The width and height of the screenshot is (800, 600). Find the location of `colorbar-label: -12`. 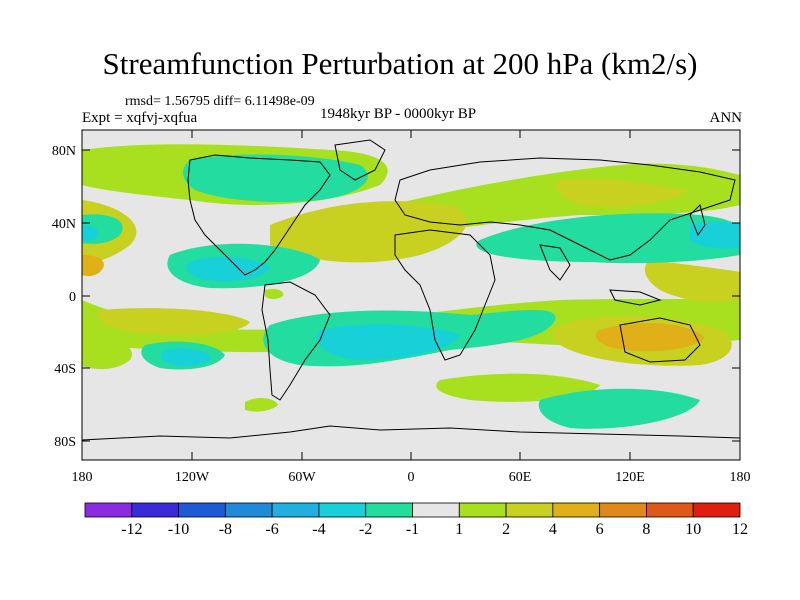

colorbar-label: -12 is located at coordinates (131, 529).